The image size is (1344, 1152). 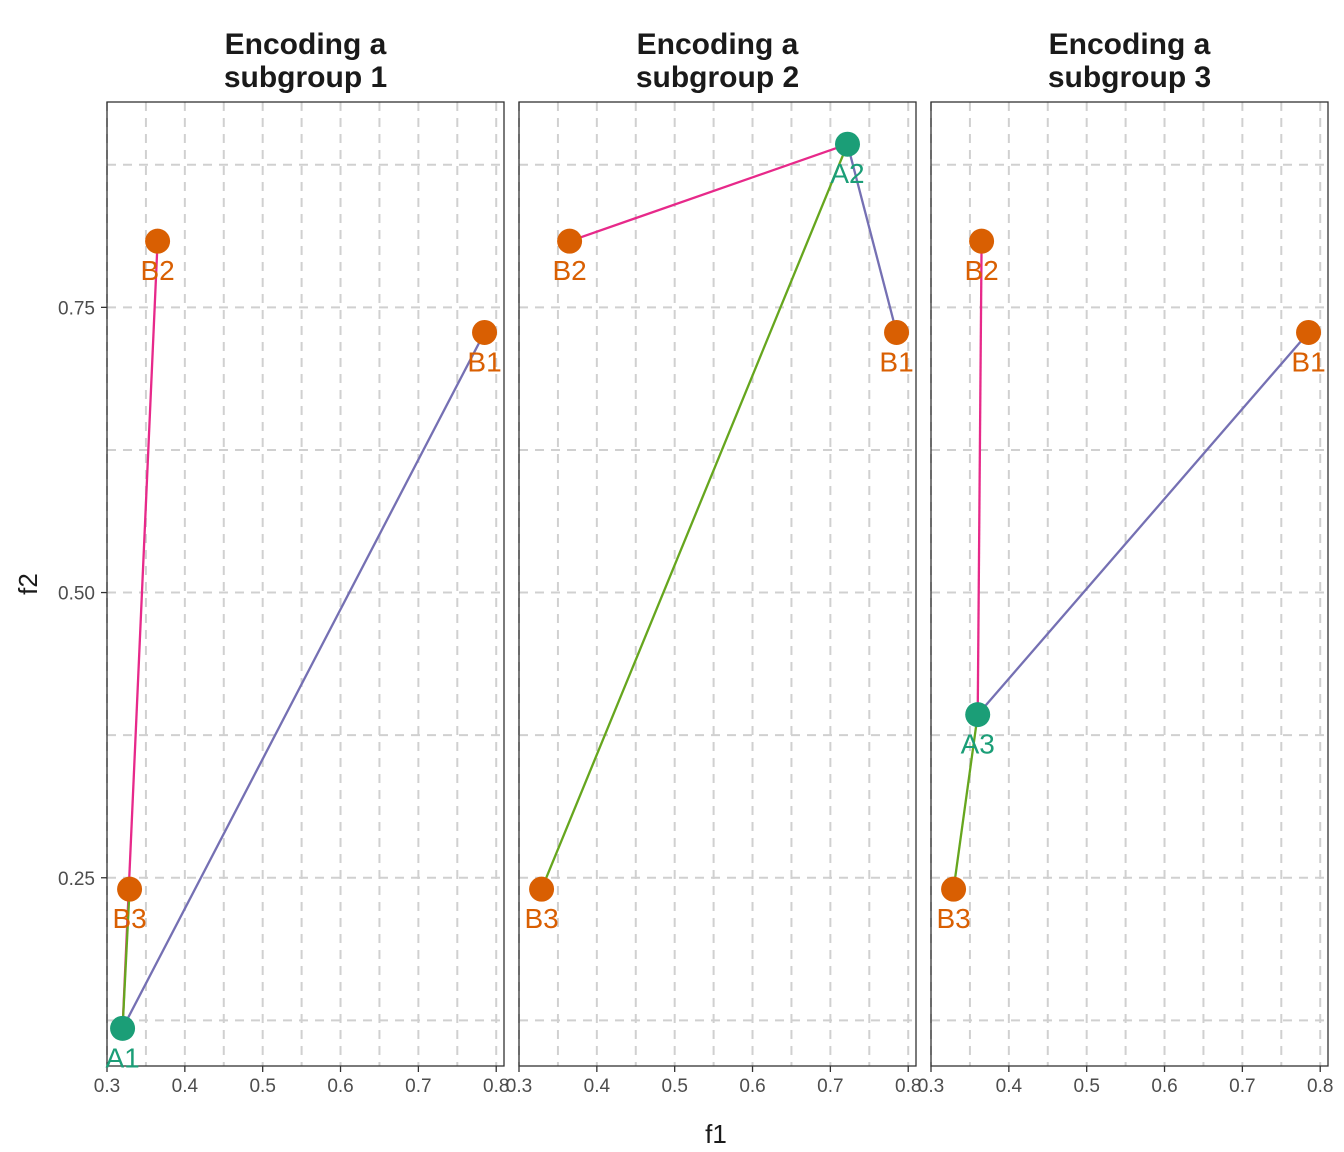 I want to click on link-a3-b2, so click(x=979, y=478).